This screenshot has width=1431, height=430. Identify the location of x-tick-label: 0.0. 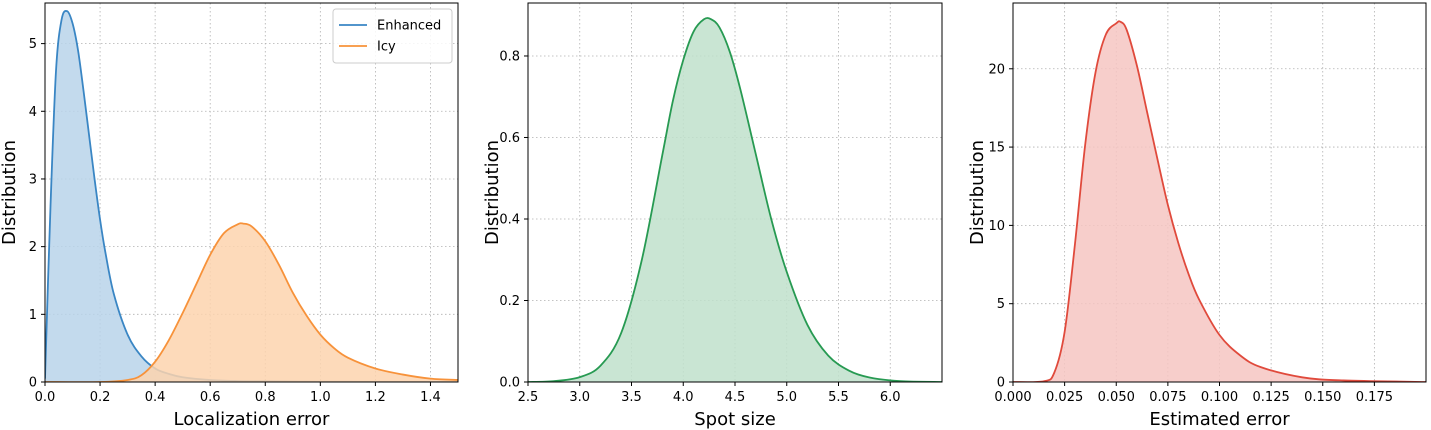
(45, 397).